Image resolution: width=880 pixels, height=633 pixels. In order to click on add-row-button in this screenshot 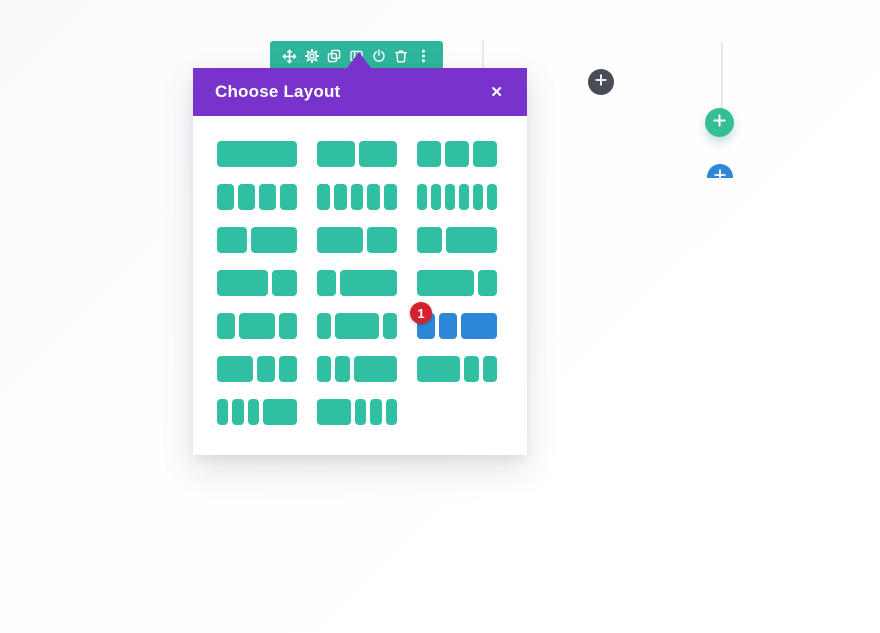, I will do `click(719, 122)`.